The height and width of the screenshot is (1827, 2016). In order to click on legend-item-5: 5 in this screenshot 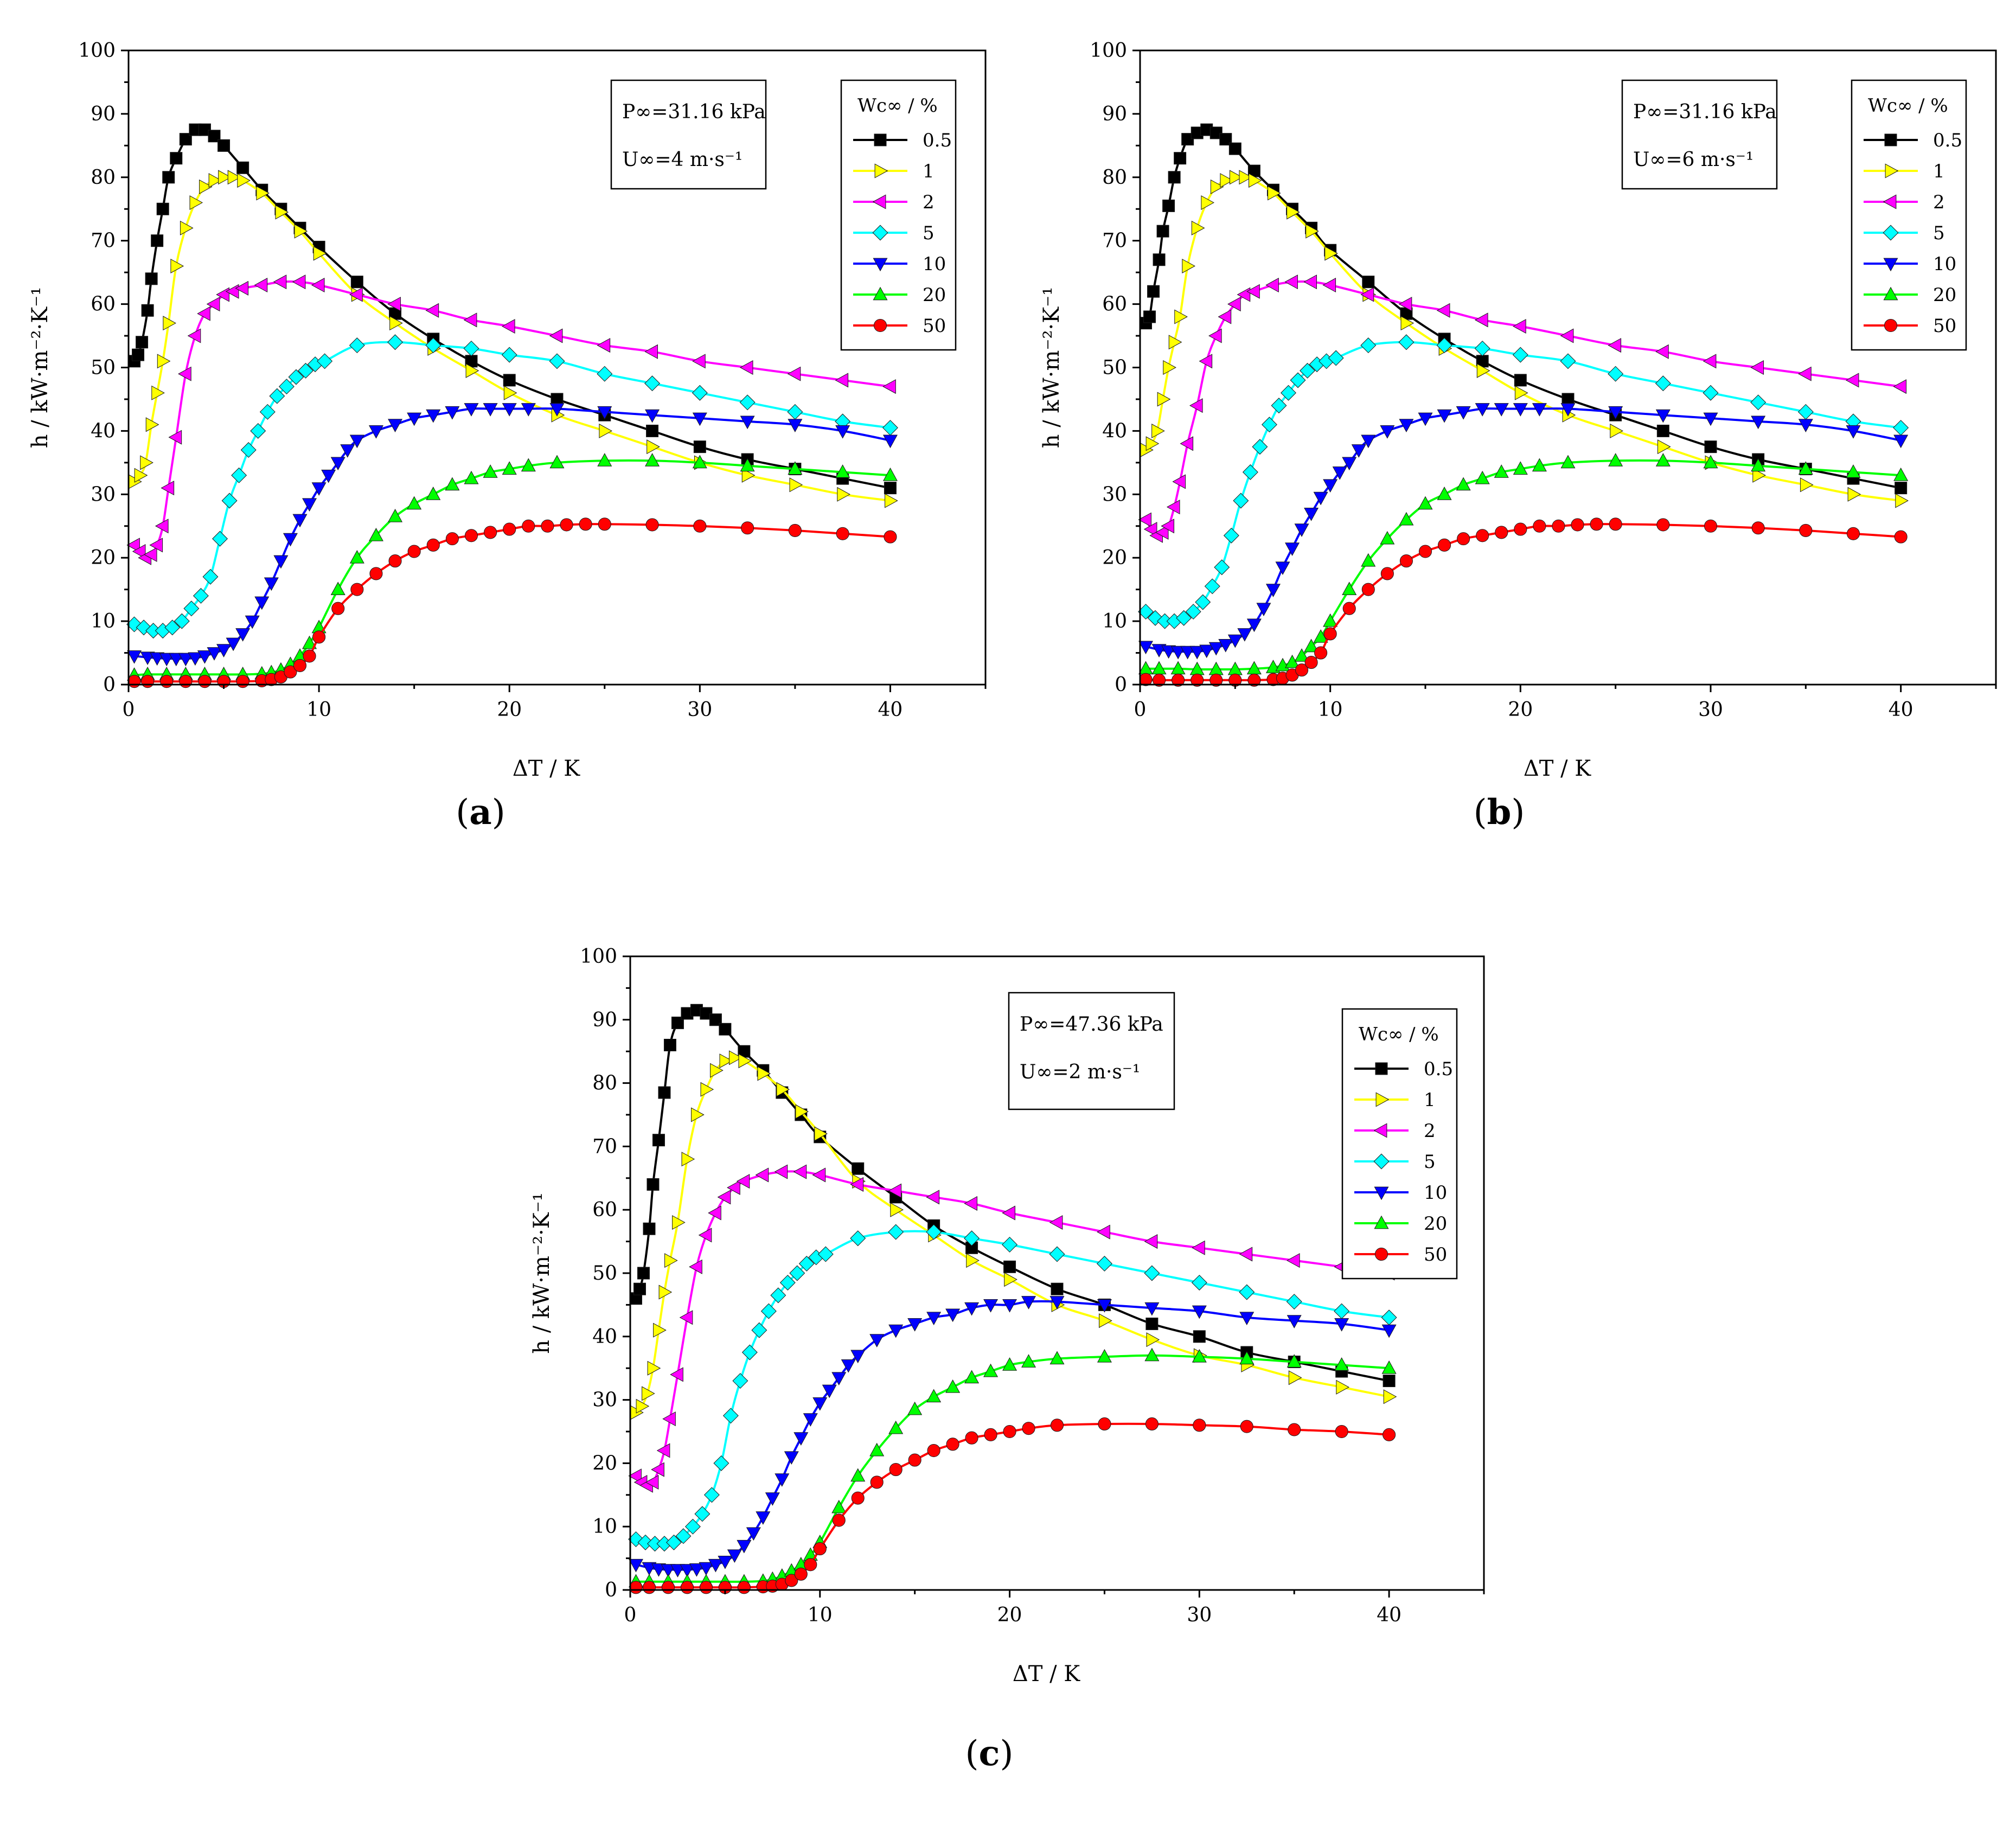, I will do `click(894, 233)`.